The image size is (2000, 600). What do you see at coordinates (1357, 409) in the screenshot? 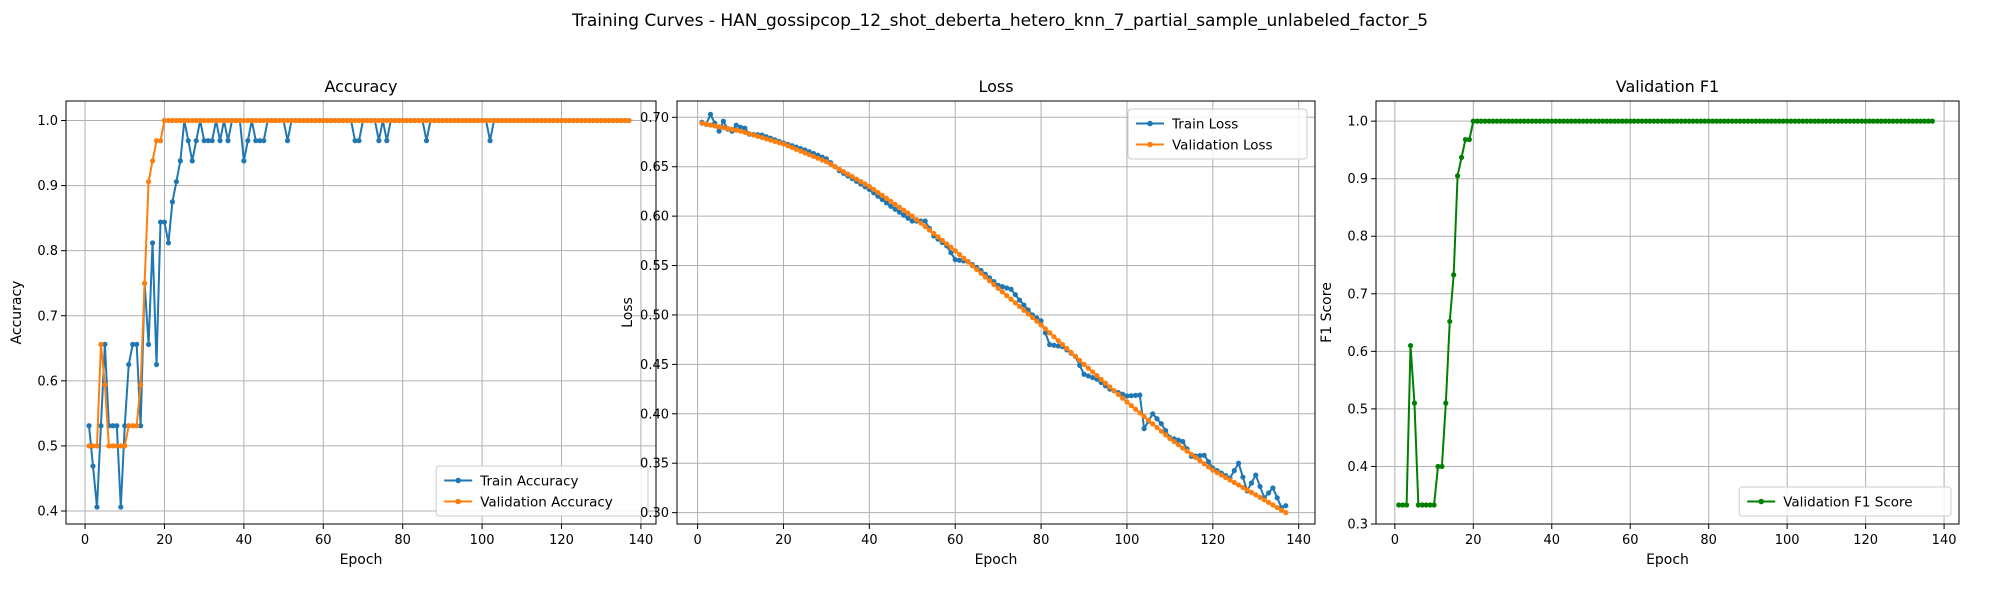
I see `y-tick-label: 0.5` at bounding box center [1357, 409].